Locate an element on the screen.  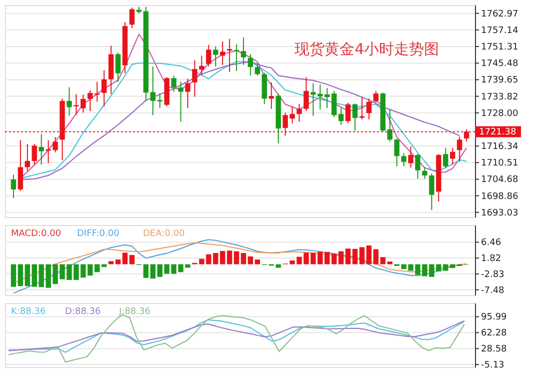
y-tick-label: 1728.00 is located at coordinates (499, 113).